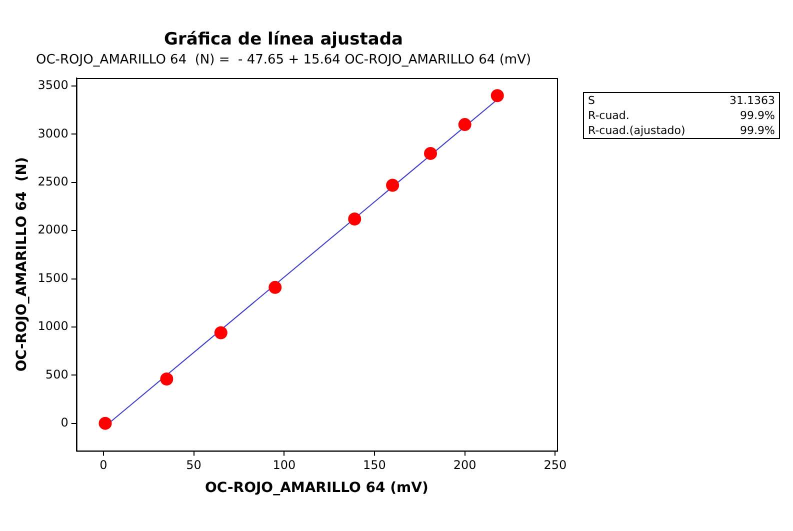 The height and width of the screenshot is (531, 793). What do you see at coordinates (53, 326) in the screenshot?
I see `y-tick-label: 1000` at bounding box center [53, 326].